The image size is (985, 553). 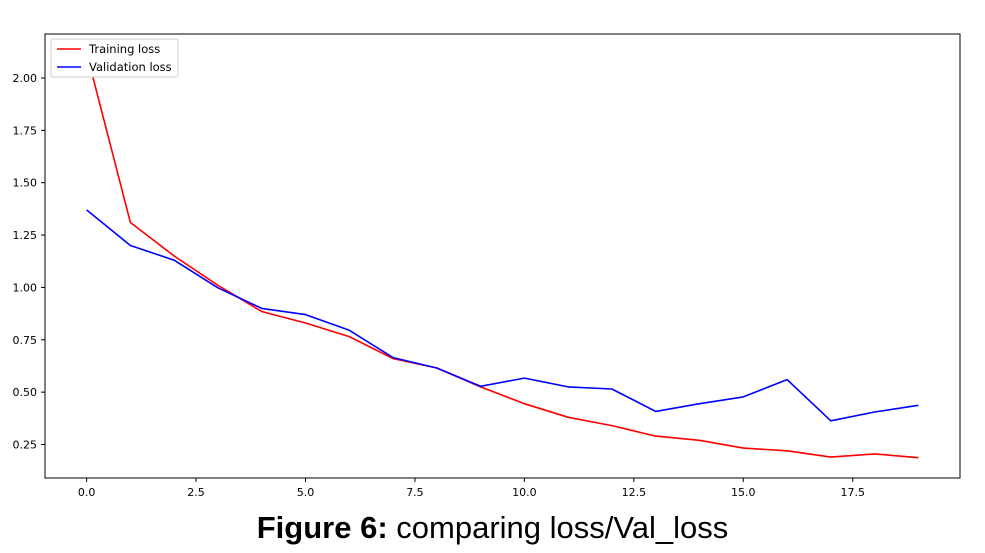 What do you see at coordinates (852, 492) in the screenshot?
I see `x-tick-label: 17.5` at bounding box center [852, 492].